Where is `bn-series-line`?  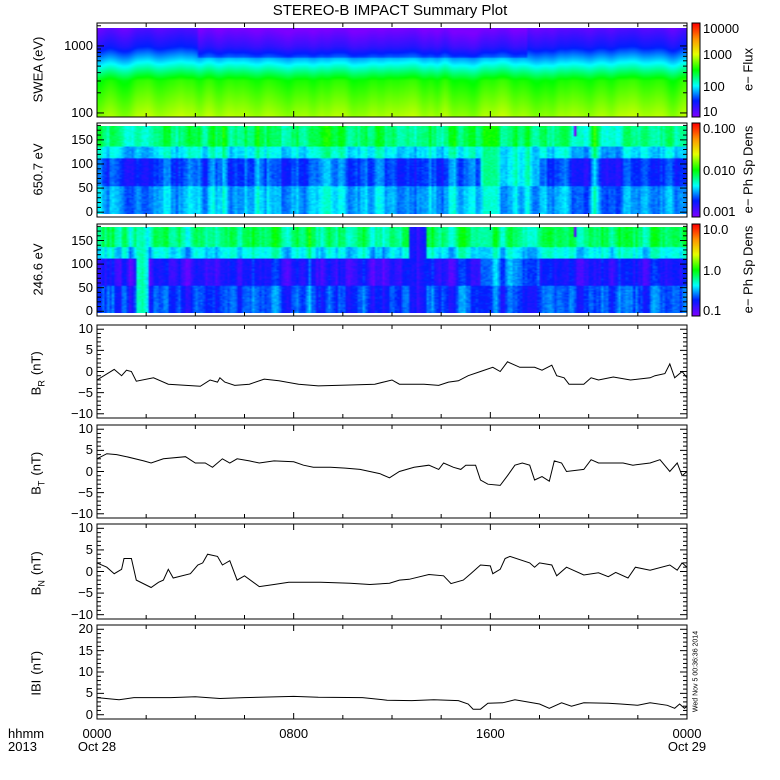
bn-series-line is located at coordinates (392, 571).